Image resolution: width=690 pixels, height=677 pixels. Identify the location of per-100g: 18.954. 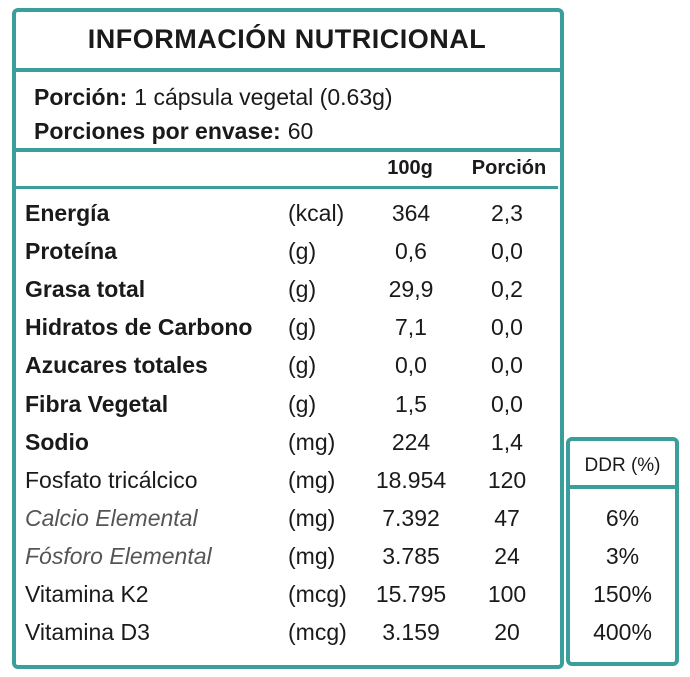
(411, 479).